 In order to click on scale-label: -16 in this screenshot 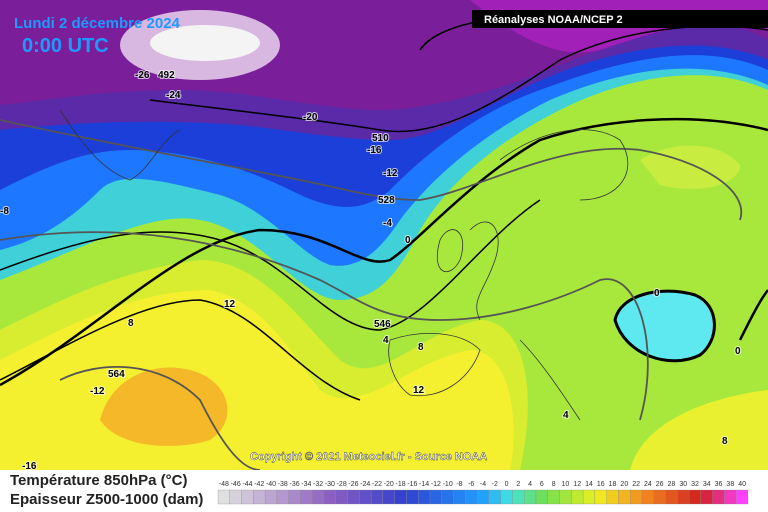, I will do `click(412, 484)`.